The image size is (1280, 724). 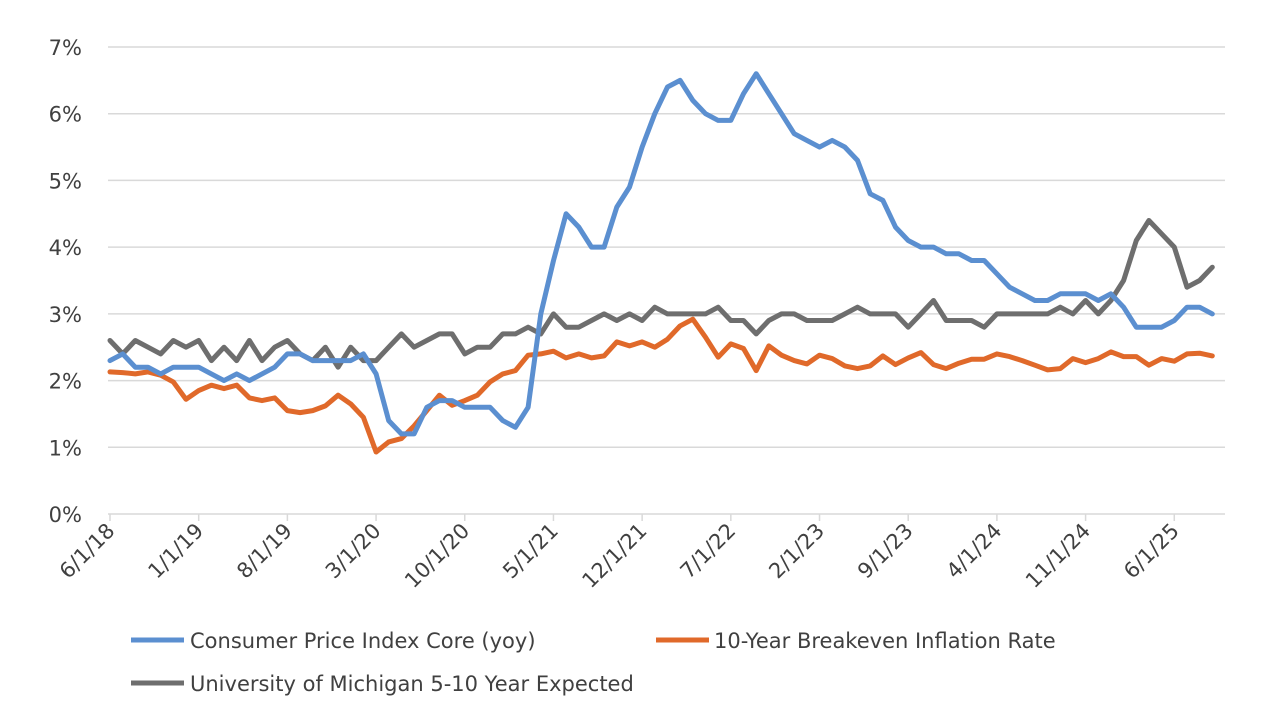 What do you see at coordinates (614, 556) in the screenshot?
I see `x-tick-label: 12/1/21` at bounding box center [614, 556].